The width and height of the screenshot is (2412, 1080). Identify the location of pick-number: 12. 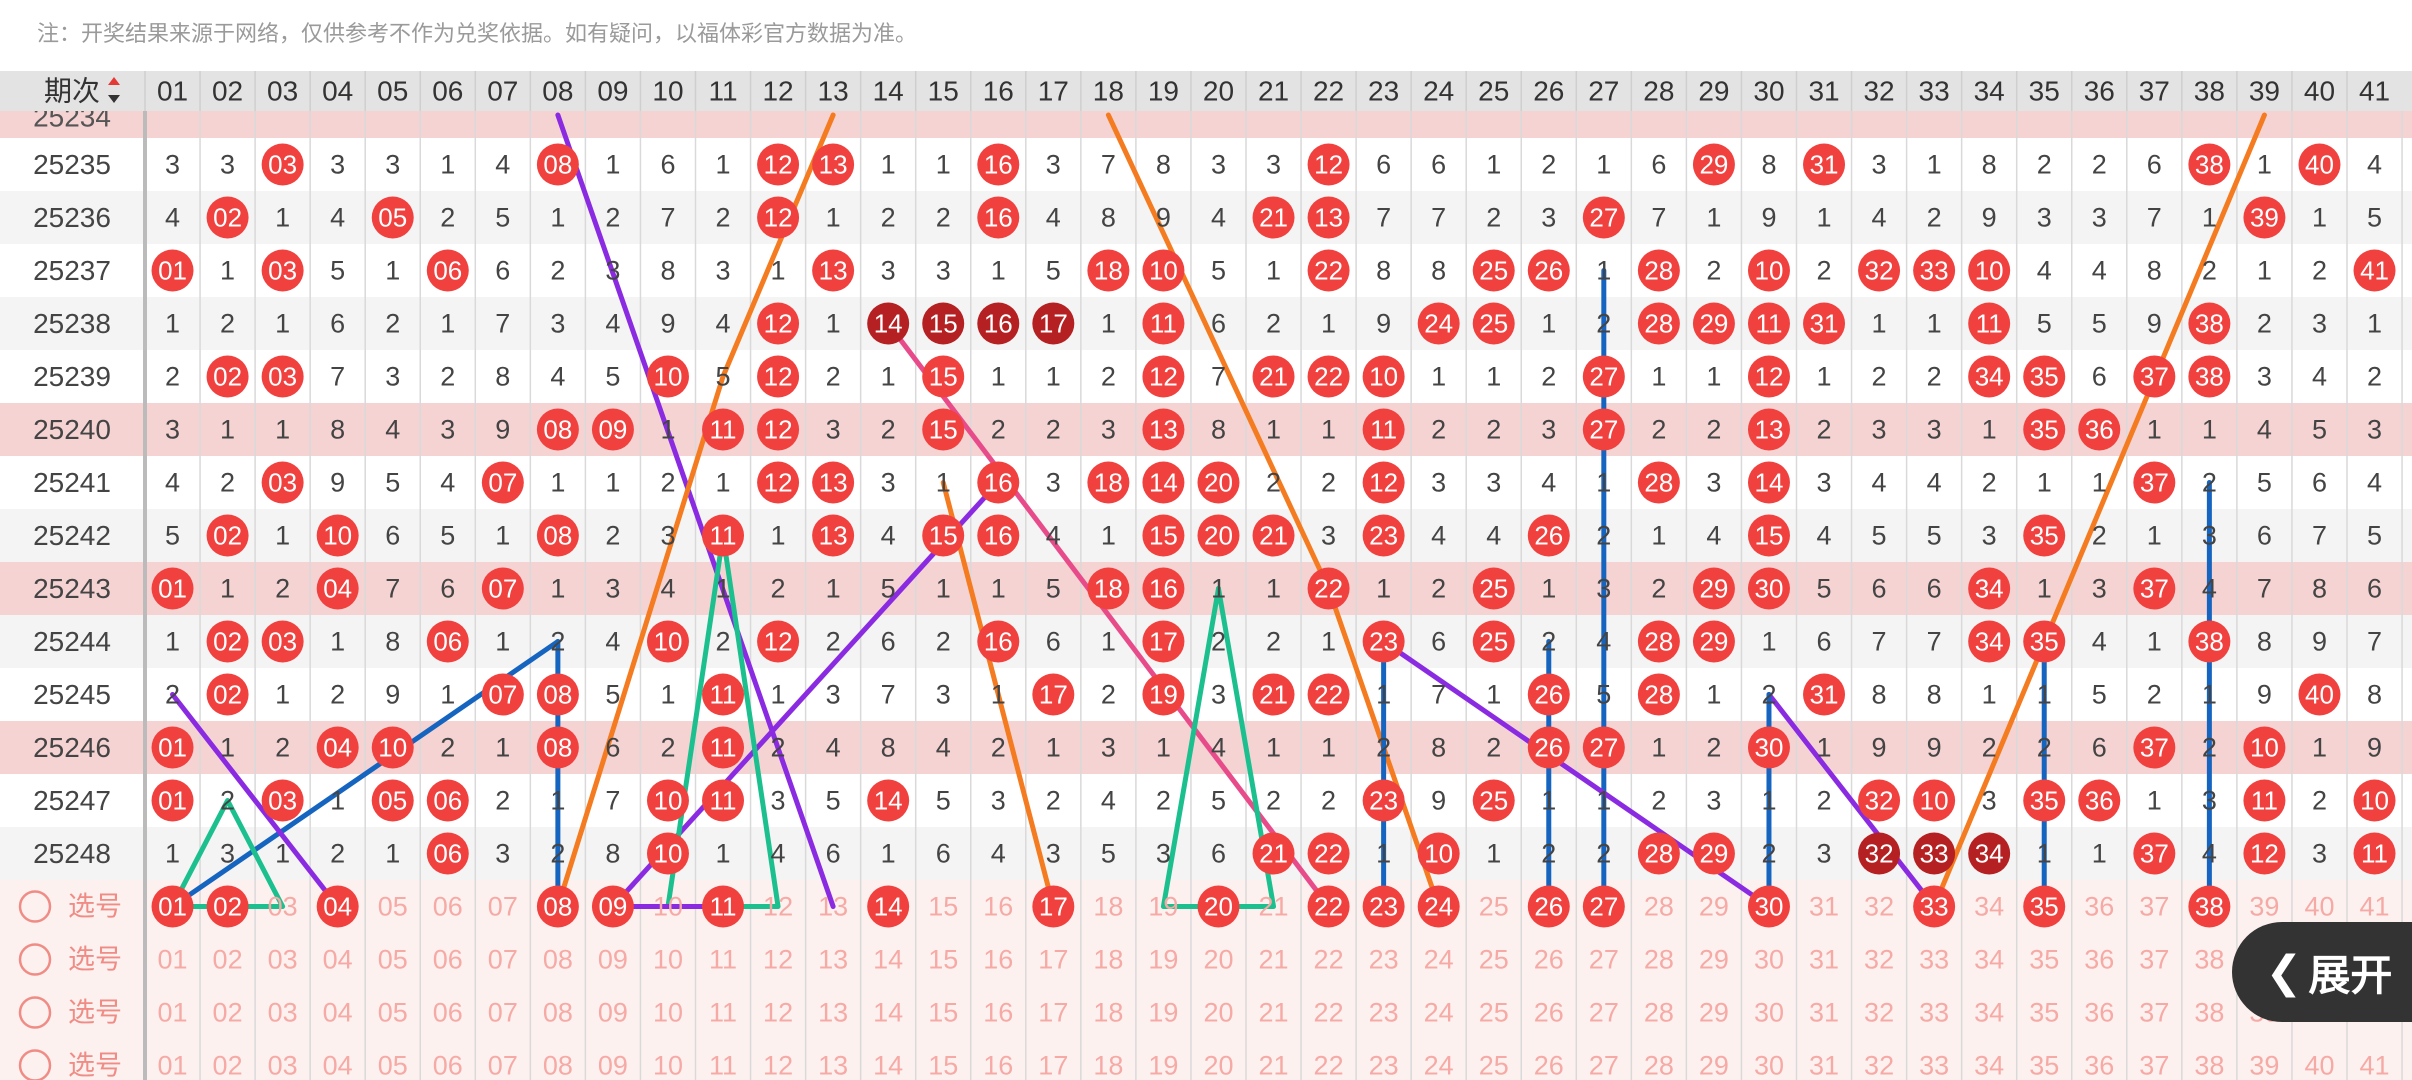
(778, 960).